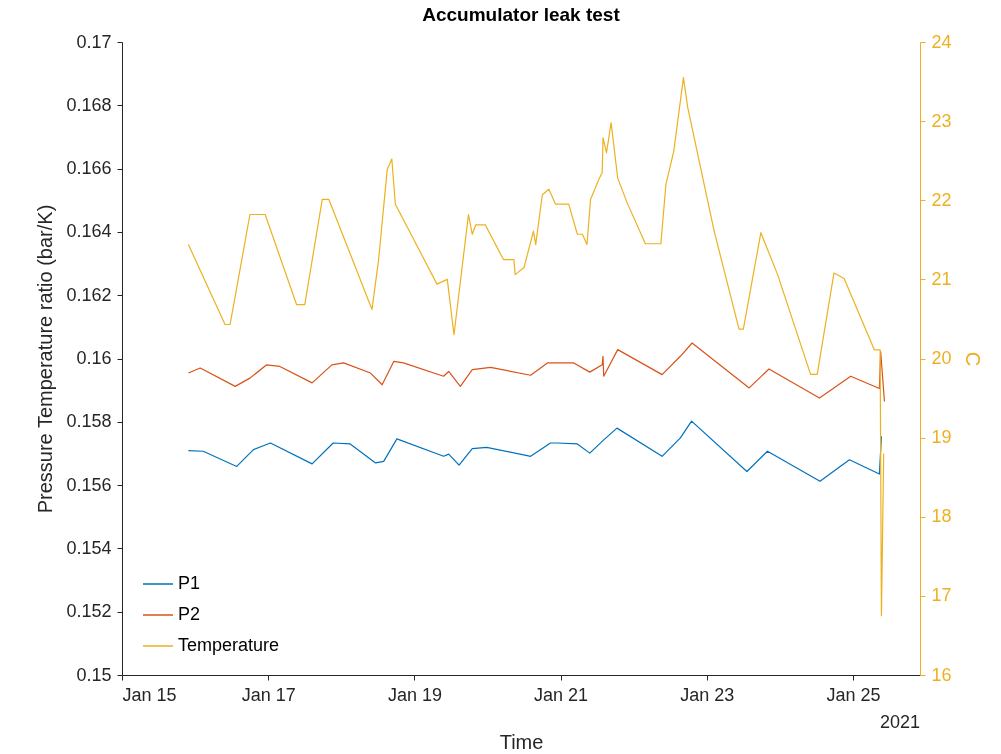  What do you see at coordinates (972, 359) in the screenshot?
I see `y2-axis-title: C` at bounding box center [972, 359].